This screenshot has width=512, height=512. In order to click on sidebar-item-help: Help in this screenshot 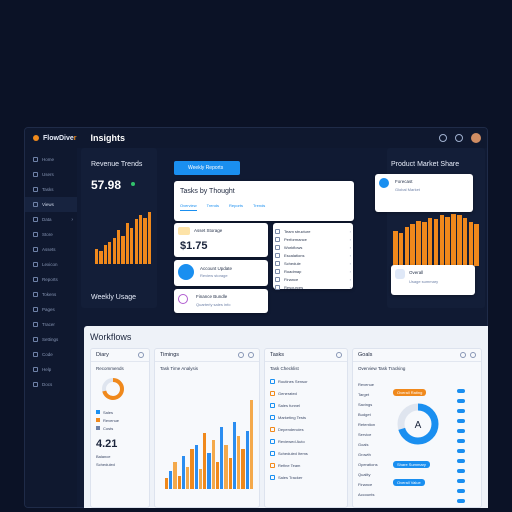, I will do `click(51, 369)`.